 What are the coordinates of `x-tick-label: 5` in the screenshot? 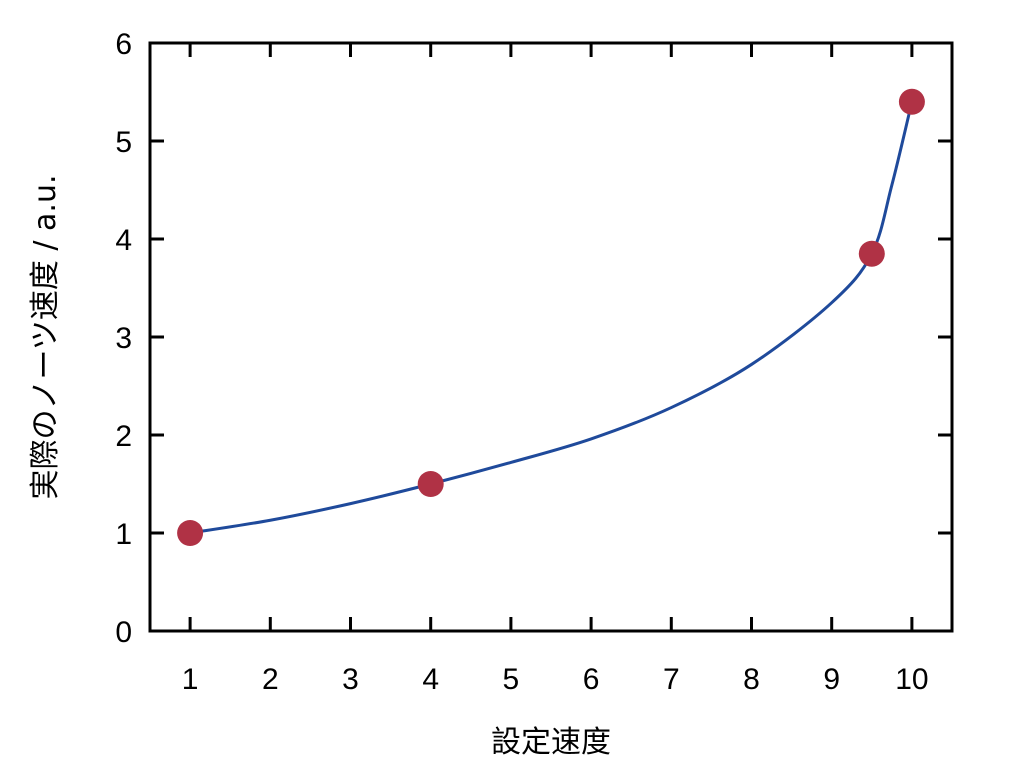 It's located at (511, 679).